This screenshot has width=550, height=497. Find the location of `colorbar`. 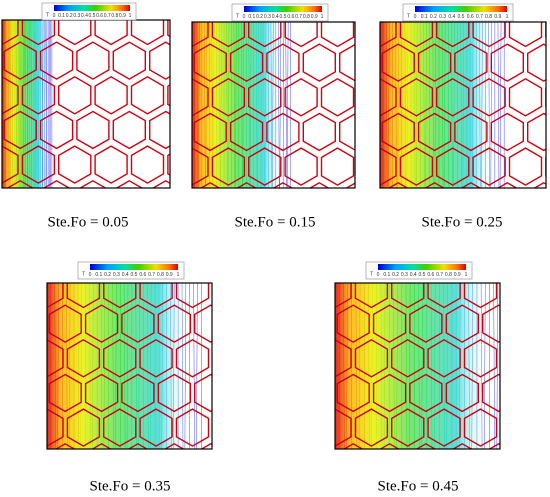

colorbar is located at coordinates (134, 267).